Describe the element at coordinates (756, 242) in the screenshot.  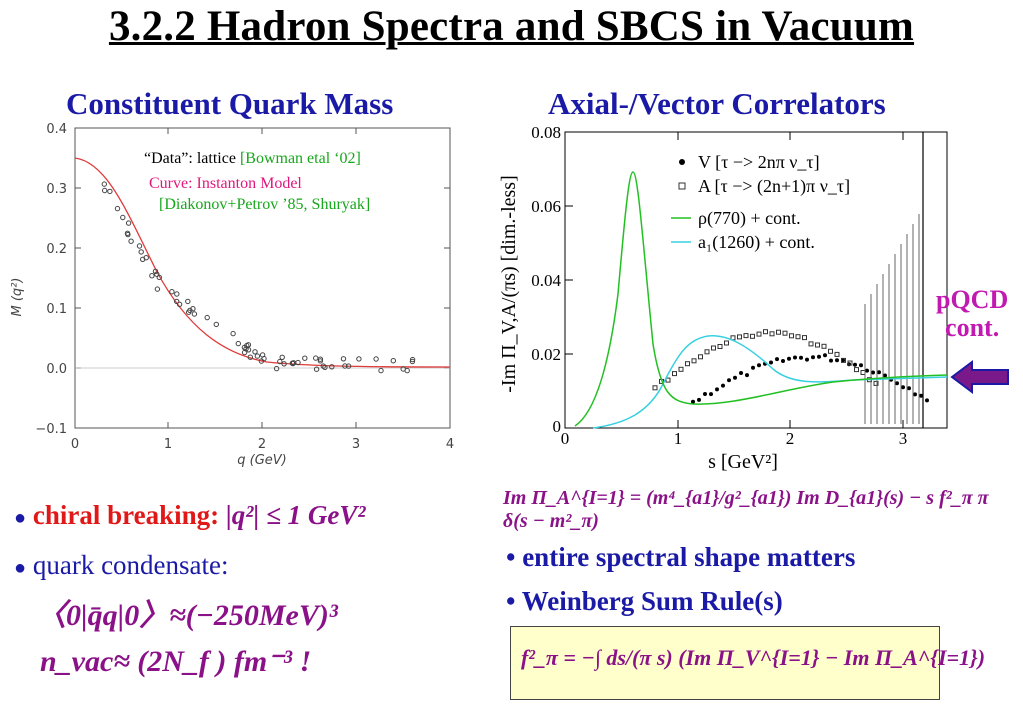
I see `legend-a1: a₁(1260) + cont.` at that location.